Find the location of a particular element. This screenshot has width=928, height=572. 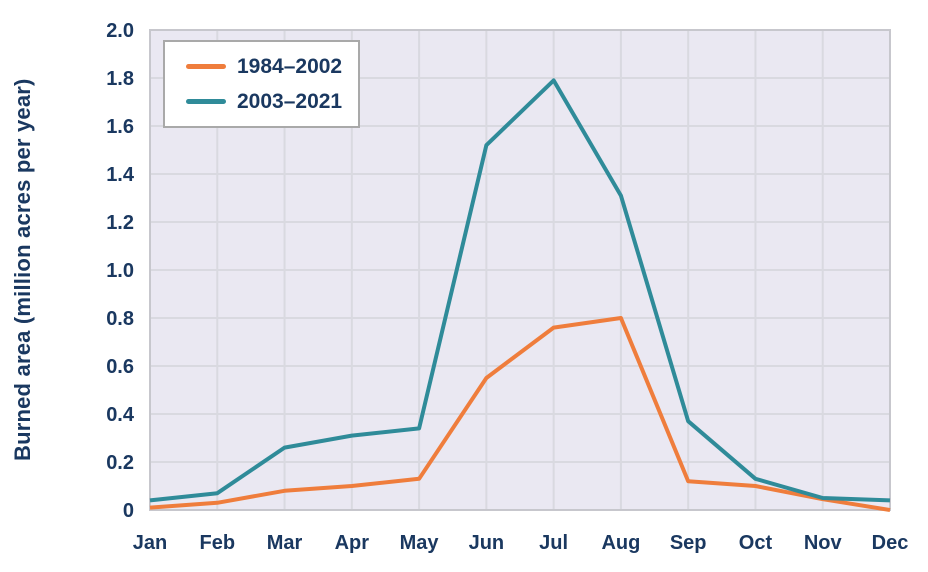

legend-label-2003-2021: 2003–2021 is located at coordinates (290, 101).